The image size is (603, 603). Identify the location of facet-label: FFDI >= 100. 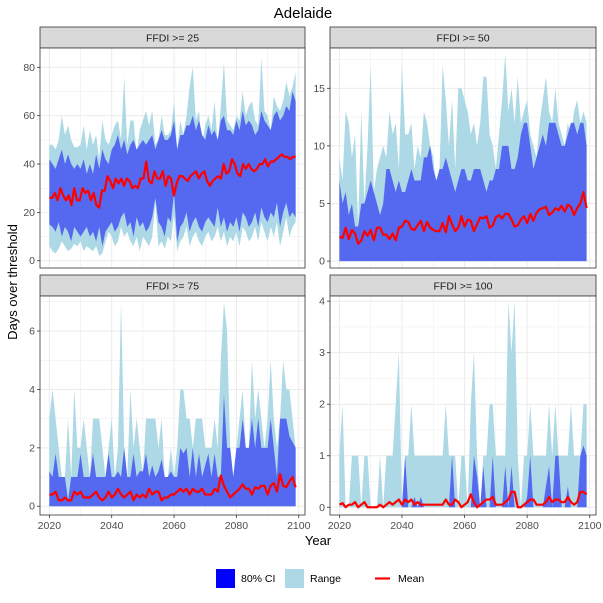
(463, 287).